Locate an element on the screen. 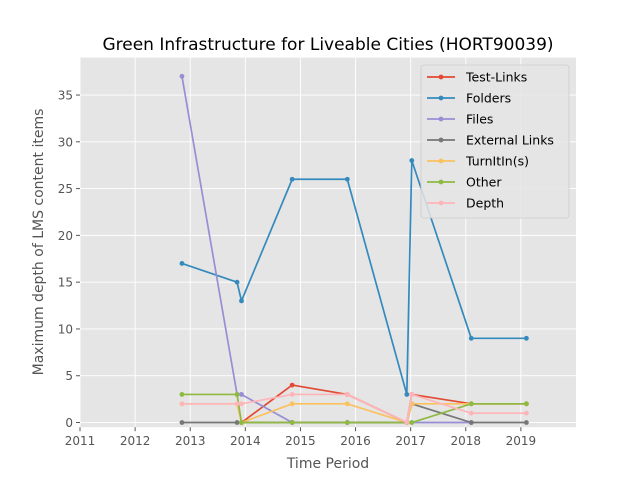 The height and width of the screenshot is (484, 640). y-tick-label: 15 is located at coordinates (65, 283).